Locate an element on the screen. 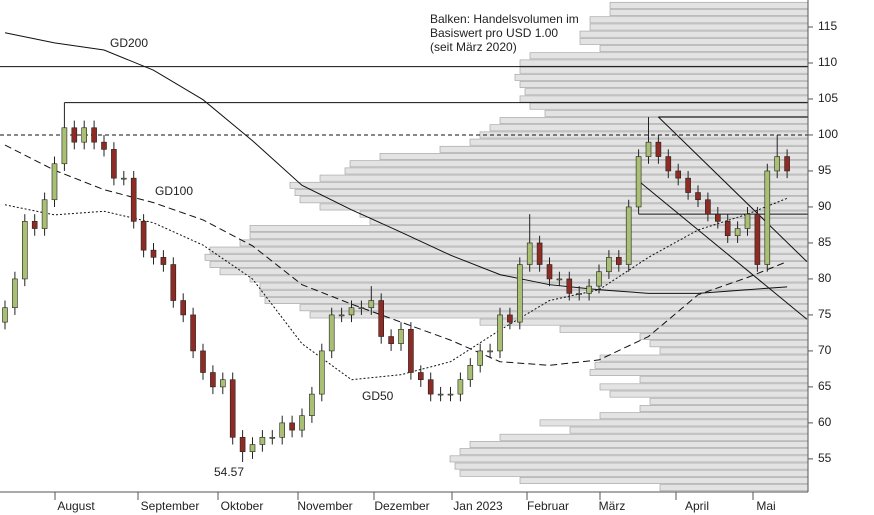 The width and height of the screenshot is (874, 515). x-tick-label: Oktober is located at coordinates (242, 506).